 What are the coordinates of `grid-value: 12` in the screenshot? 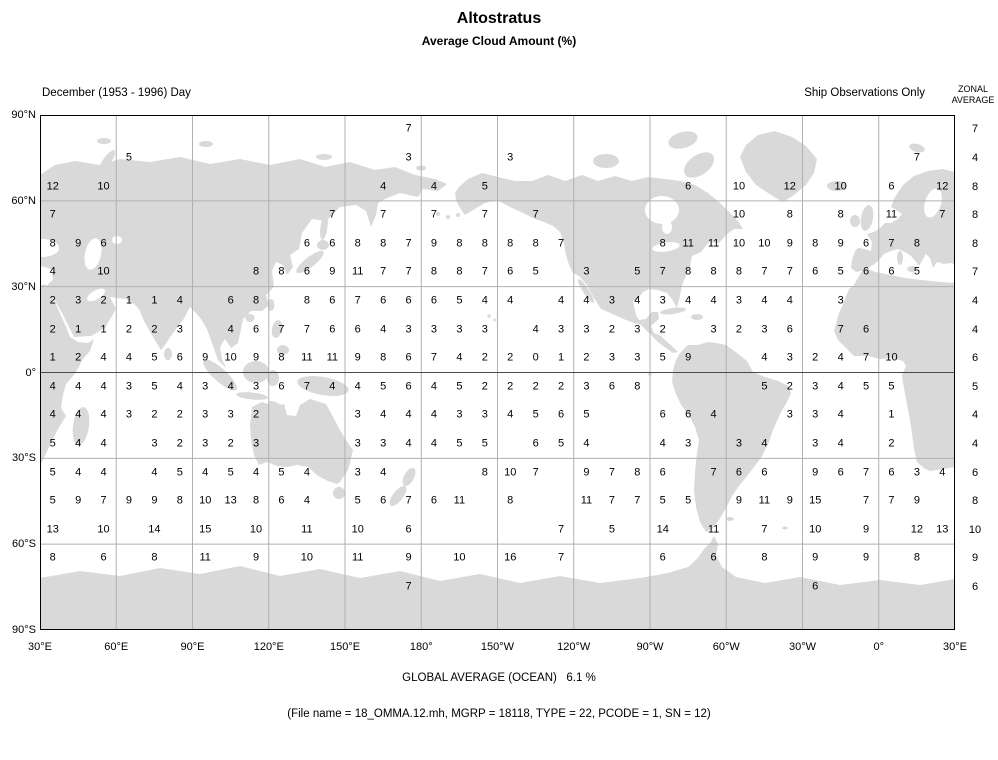 It's located at (52, 186).